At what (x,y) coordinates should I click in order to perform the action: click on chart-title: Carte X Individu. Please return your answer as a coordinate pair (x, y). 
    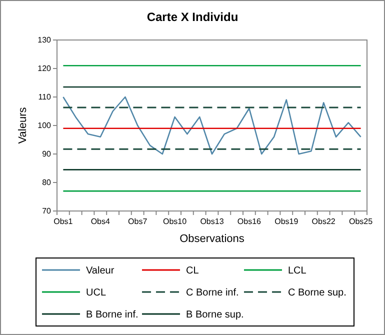
    Looking at the image, I should click on (192, 17).